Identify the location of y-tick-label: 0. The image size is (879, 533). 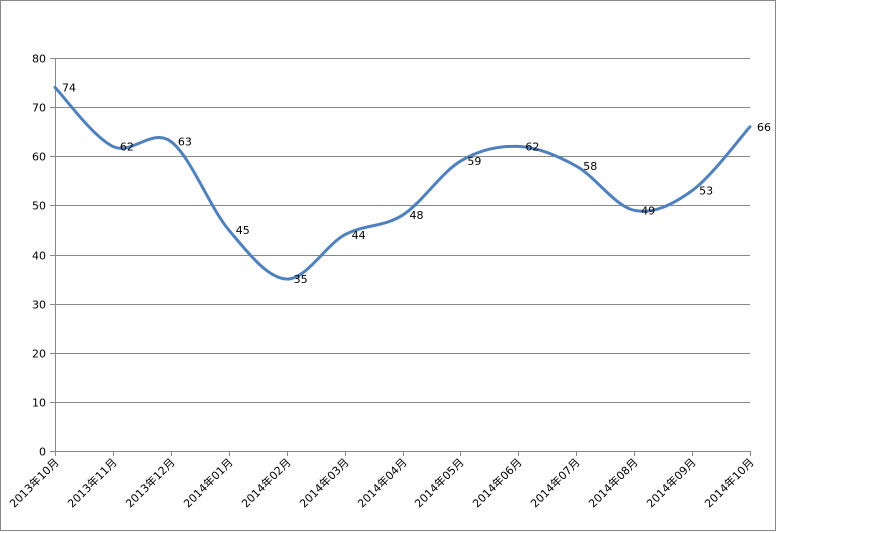
(42, 452).